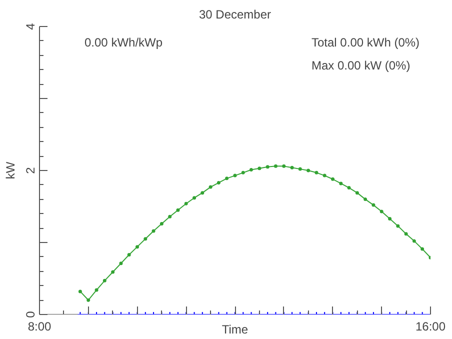  What do you see at coordinates (31, 26) in the screenshot?
I see `y-tick-label: 4` at bounding box center [31, 26].